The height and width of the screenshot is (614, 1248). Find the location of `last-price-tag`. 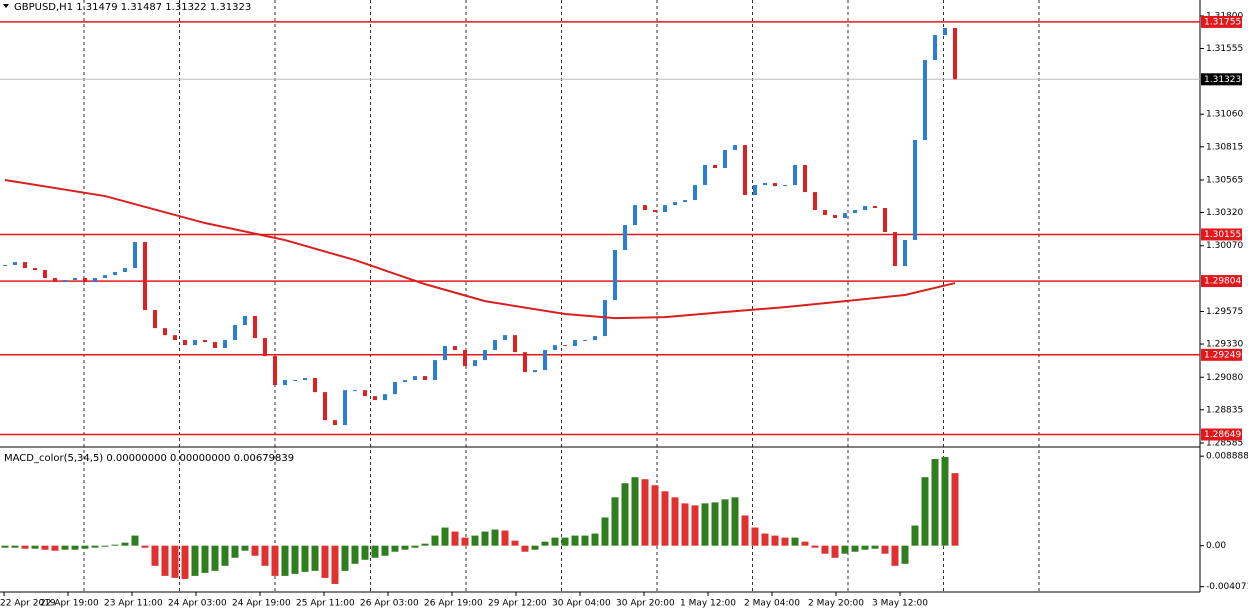

last-price-tag is located at coordinates (1221, 79).